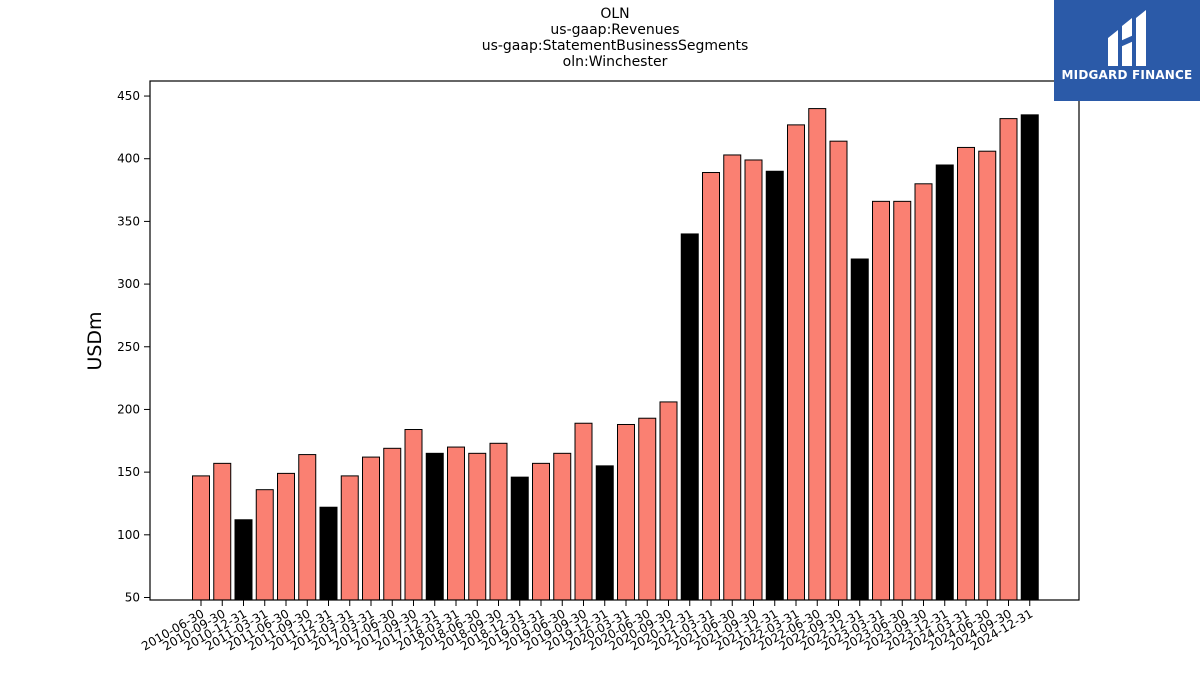  What do you see at coordinates (1127, 38) in the screenshot?
I see `midgard-logo-icon` at bounding box center [1127, 38].